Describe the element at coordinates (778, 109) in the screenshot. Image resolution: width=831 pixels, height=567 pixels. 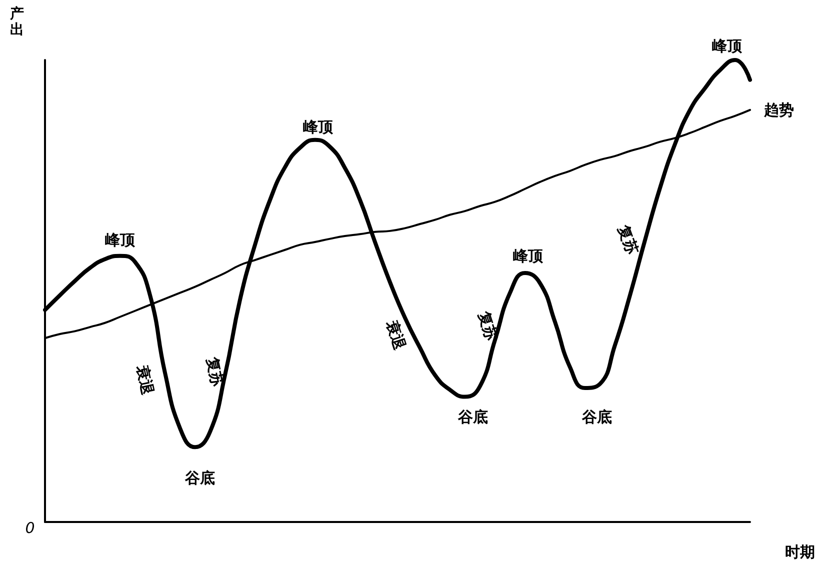
I see `series-label: 趋势` at that location.